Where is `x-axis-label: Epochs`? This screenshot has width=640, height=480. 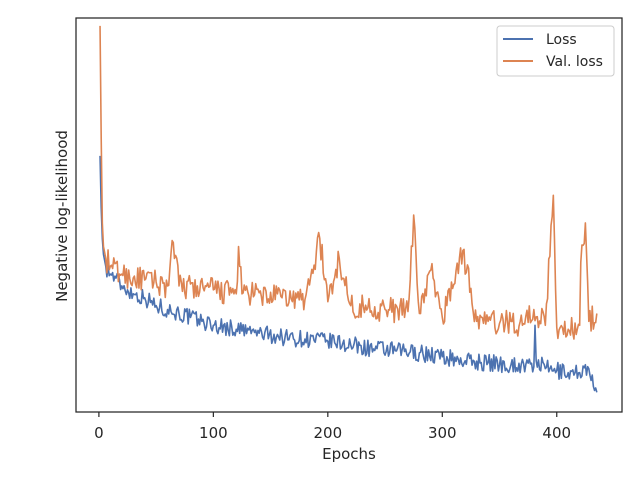
x-axis-label: Epochs is located at coordinates (349, 454).